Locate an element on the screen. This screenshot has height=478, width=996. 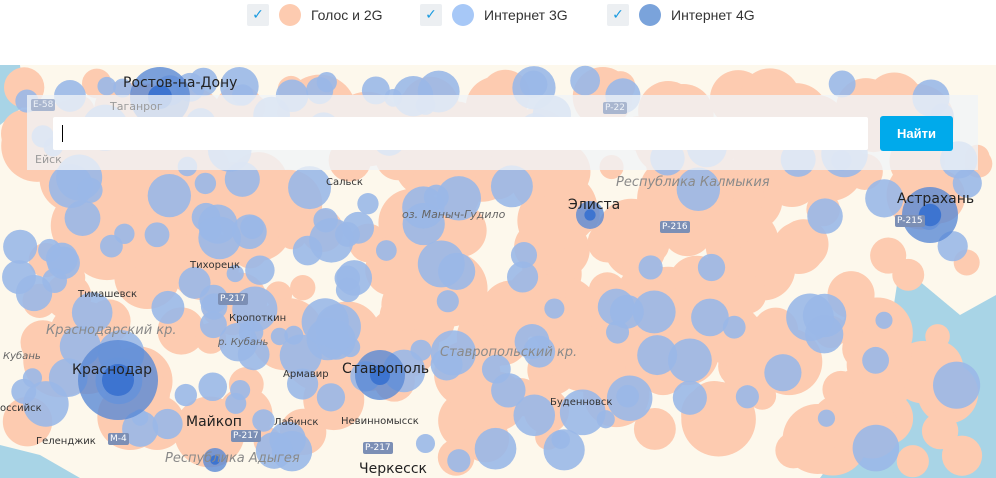
city-label: Невинномысск is located at coordinates (380, 421).